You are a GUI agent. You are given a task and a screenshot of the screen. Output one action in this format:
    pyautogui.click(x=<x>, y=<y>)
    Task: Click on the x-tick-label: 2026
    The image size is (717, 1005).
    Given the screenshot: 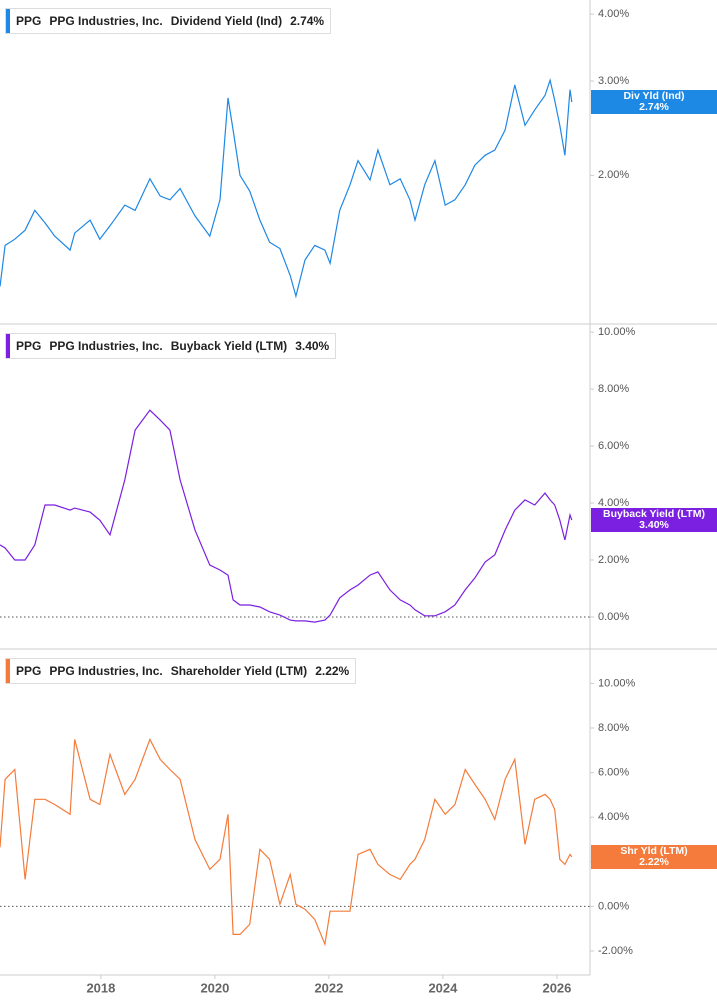 What is the action you would take?
    pyautogui.click(x=556, y=987)
    